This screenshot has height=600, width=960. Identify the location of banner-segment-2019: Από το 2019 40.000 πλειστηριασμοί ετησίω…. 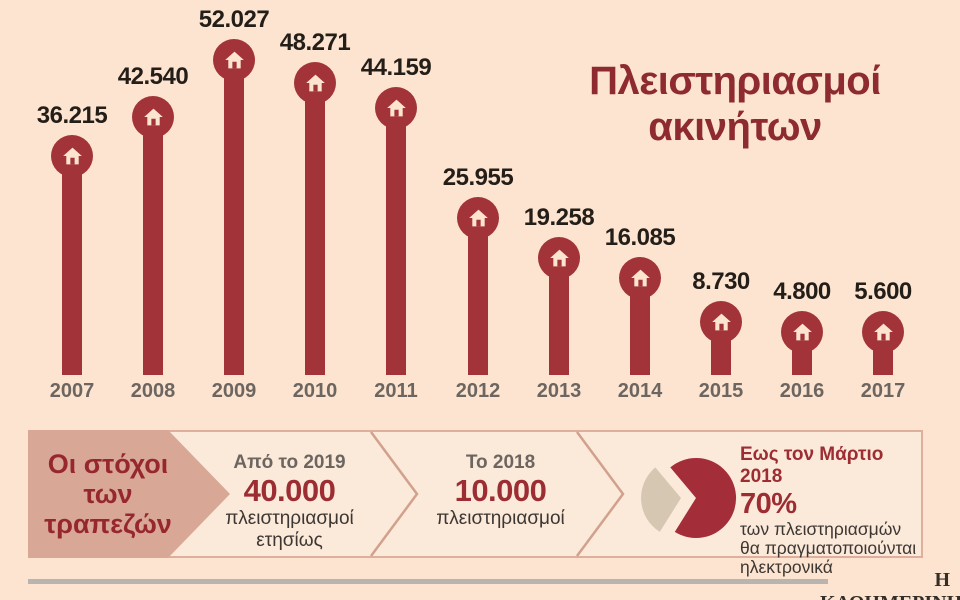
(289, 502).